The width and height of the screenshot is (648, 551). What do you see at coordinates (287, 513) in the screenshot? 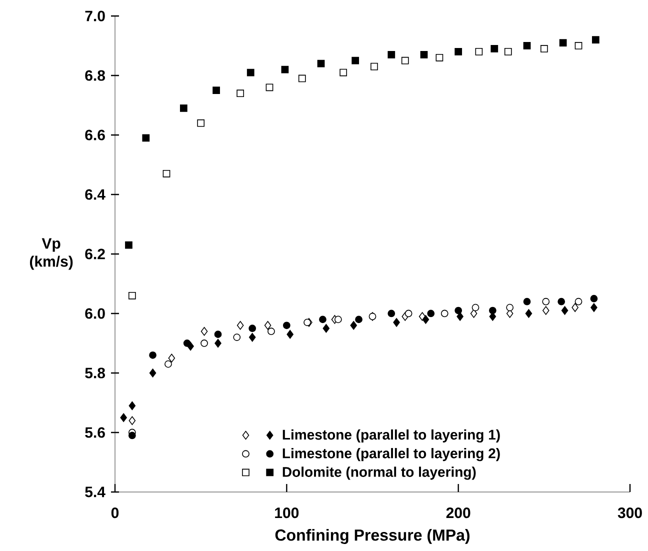
I see `x-tick-label: 100` at bounding box center [287, 513].